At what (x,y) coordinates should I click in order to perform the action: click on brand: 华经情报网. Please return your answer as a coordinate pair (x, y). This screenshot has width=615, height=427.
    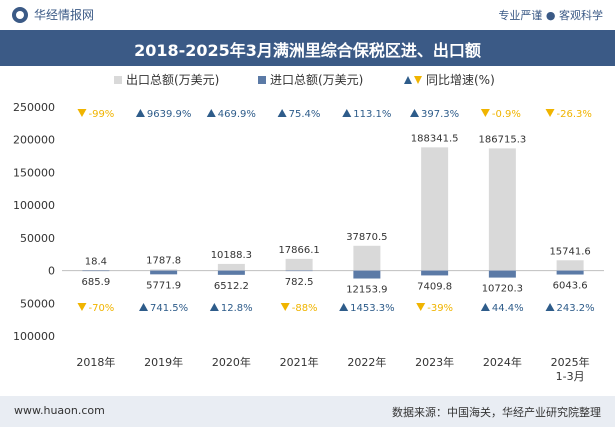
    Looking at the image, I should click on (53, 14).